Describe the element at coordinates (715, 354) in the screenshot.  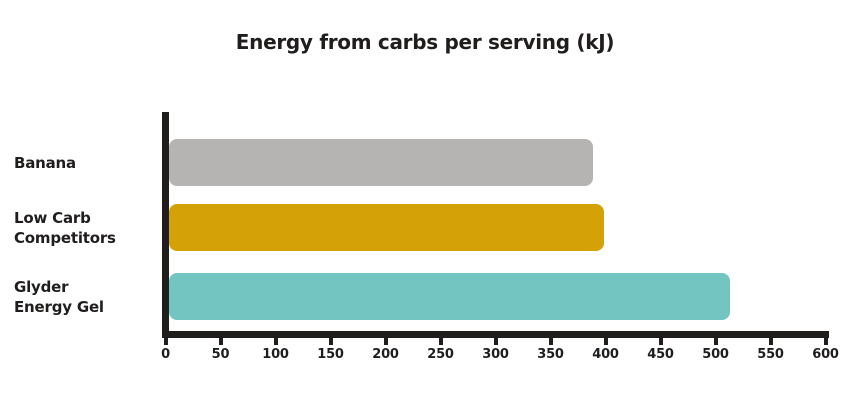
I see `x-axis-tick-label: 500` at that location.